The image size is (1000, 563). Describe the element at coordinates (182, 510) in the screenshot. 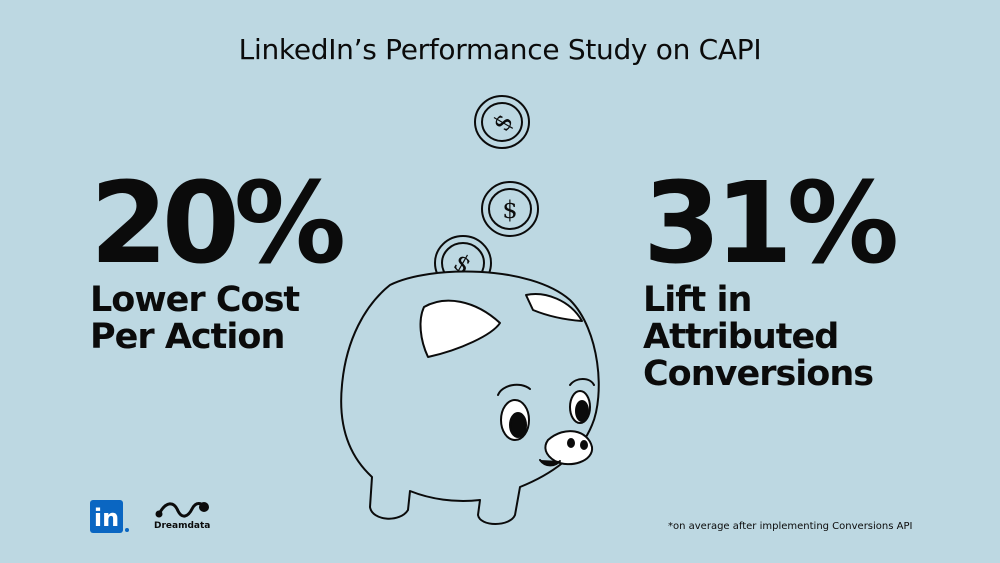

I see `dreamdata-logo-icon` at that location.